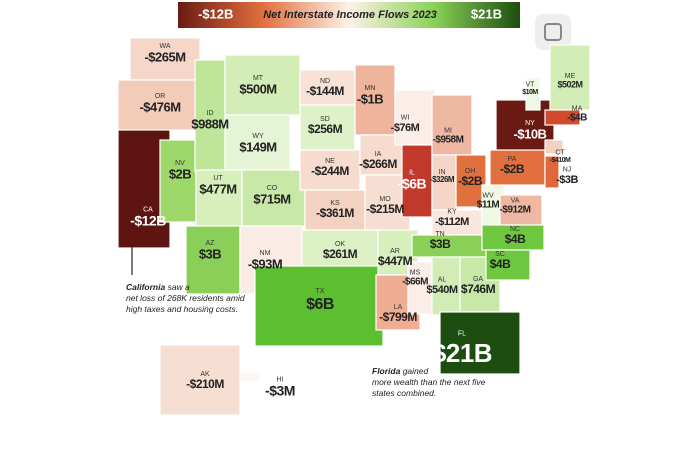 Image resolution: width=690 pixels, height=455 pixels. What do you see at coordinates (325, 91) in the screenshot?
I see `state-value: -$144M` at bounding box center [325, 91].